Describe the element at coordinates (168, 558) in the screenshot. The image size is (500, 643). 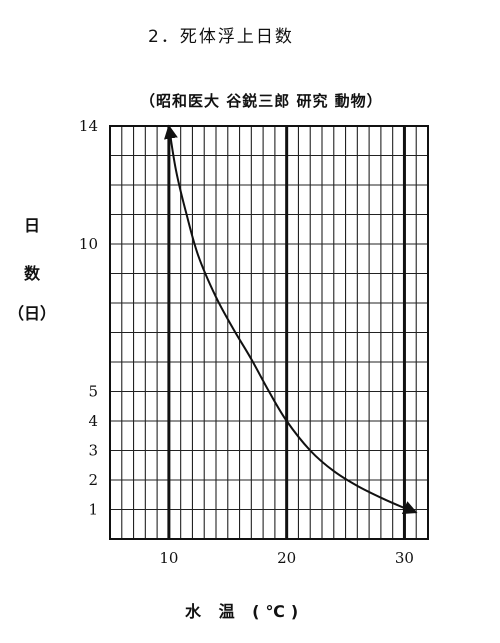
I see `x-tick-label: 10` at that location.